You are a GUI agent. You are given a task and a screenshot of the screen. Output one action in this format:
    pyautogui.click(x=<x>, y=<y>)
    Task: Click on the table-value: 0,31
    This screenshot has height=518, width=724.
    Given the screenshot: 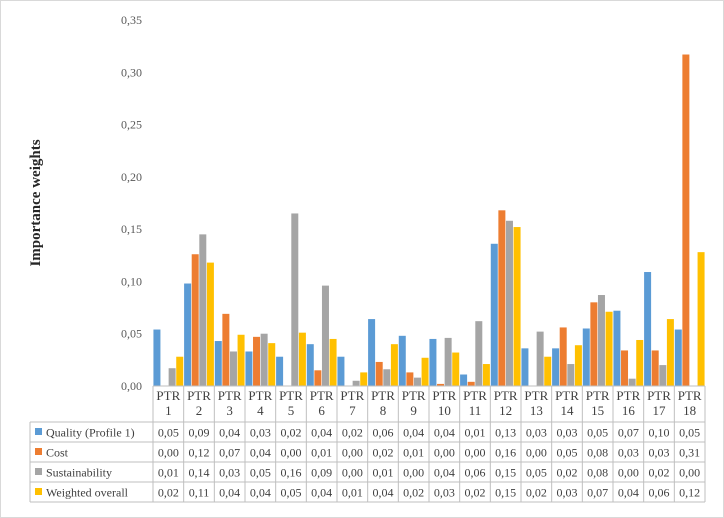 What is the action you would take?
    pyautogui.click(x=689, y=453)
    